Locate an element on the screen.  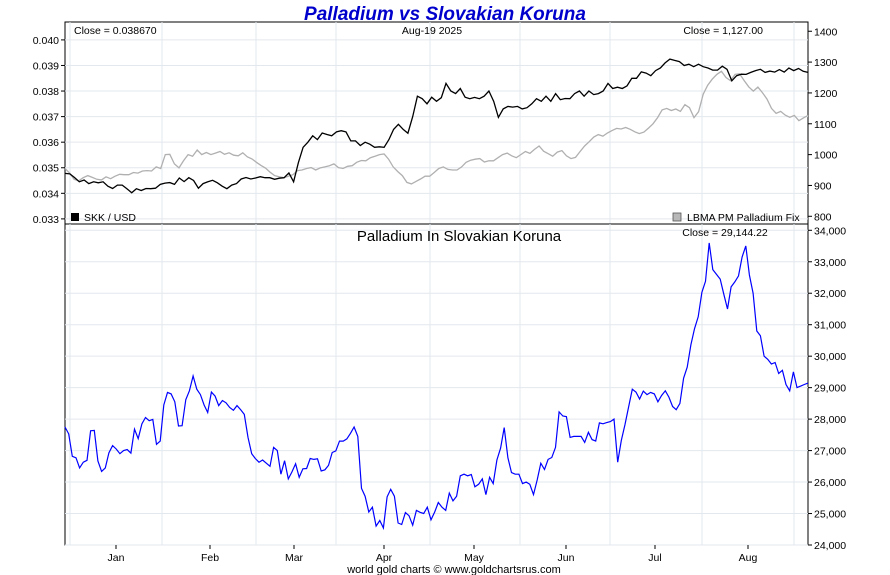
bottom-right-tick-label: 25,000 is located at coordinates (830, 515).